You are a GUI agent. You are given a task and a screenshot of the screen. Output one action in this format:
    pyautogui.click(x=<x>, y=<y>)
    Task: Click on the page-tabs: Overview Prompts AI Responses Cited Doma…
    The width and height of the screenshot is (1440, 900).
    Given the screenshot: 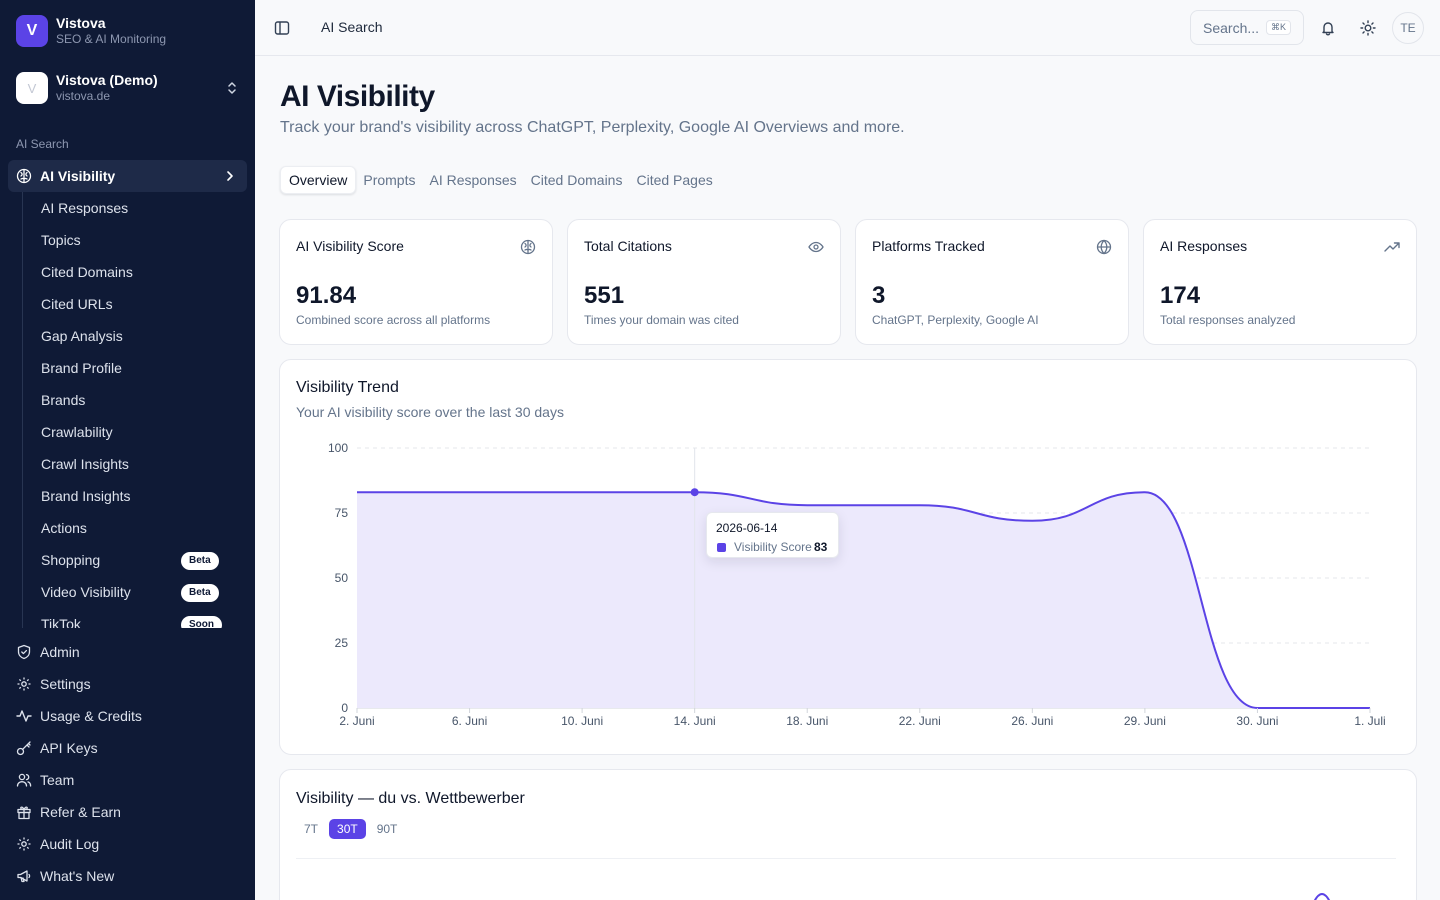 What is the action you would take?
    pyautogui.click(x=500, y=180)
    